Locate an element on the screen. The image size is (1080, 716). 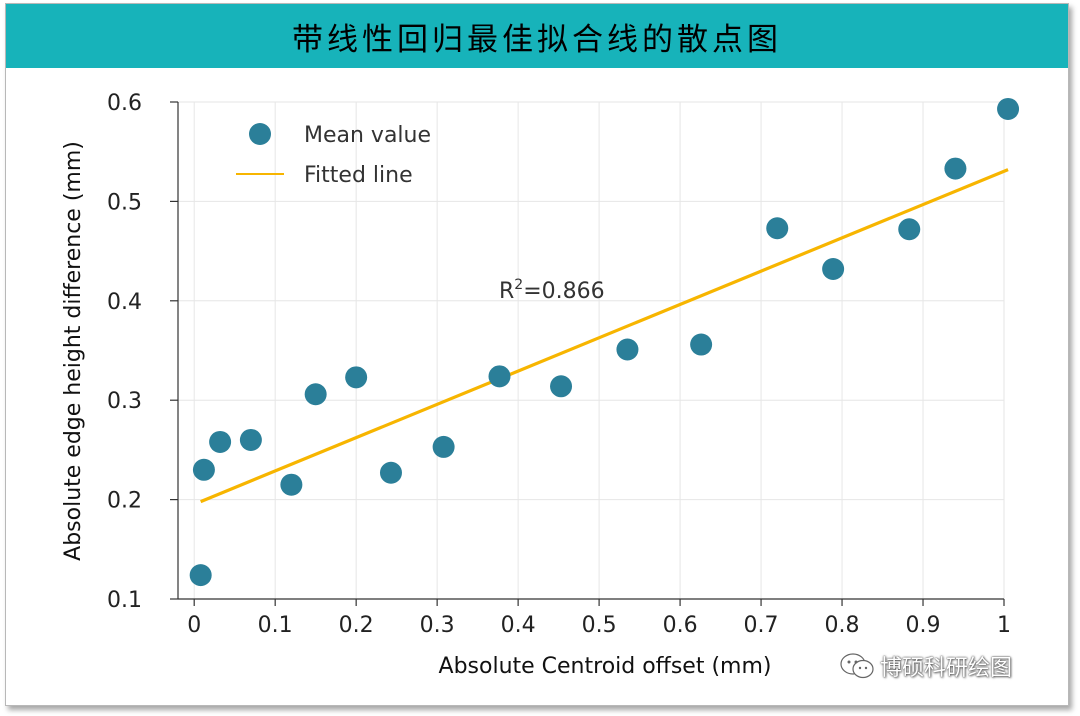
y-tick-label: 0.4 is located at coordinates (124, 302).